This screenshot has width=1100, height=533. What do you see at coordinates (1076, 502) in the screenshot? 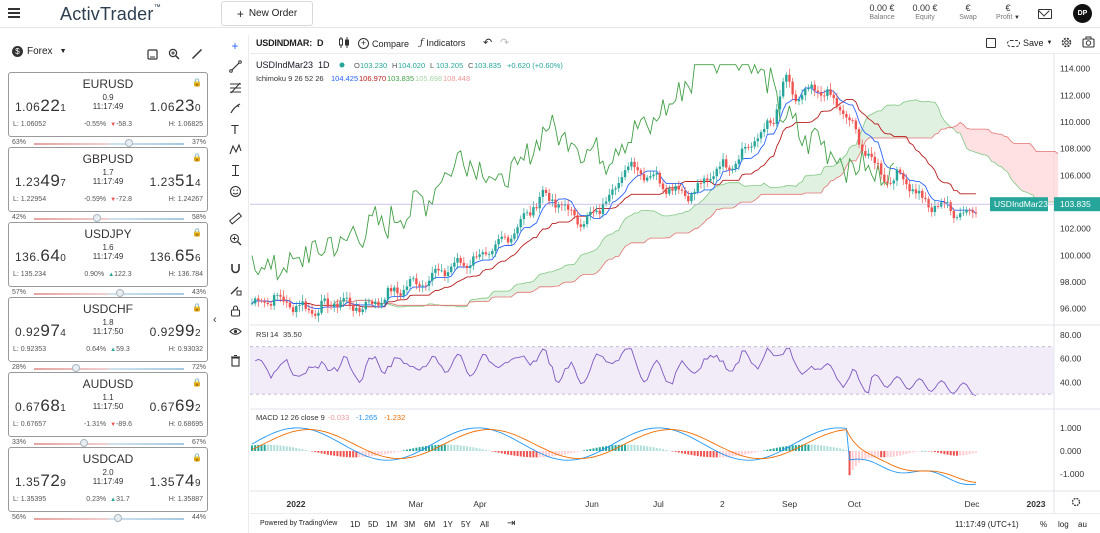
I see `axis-settings-gear-icon` at bounding box center [1076, 502].